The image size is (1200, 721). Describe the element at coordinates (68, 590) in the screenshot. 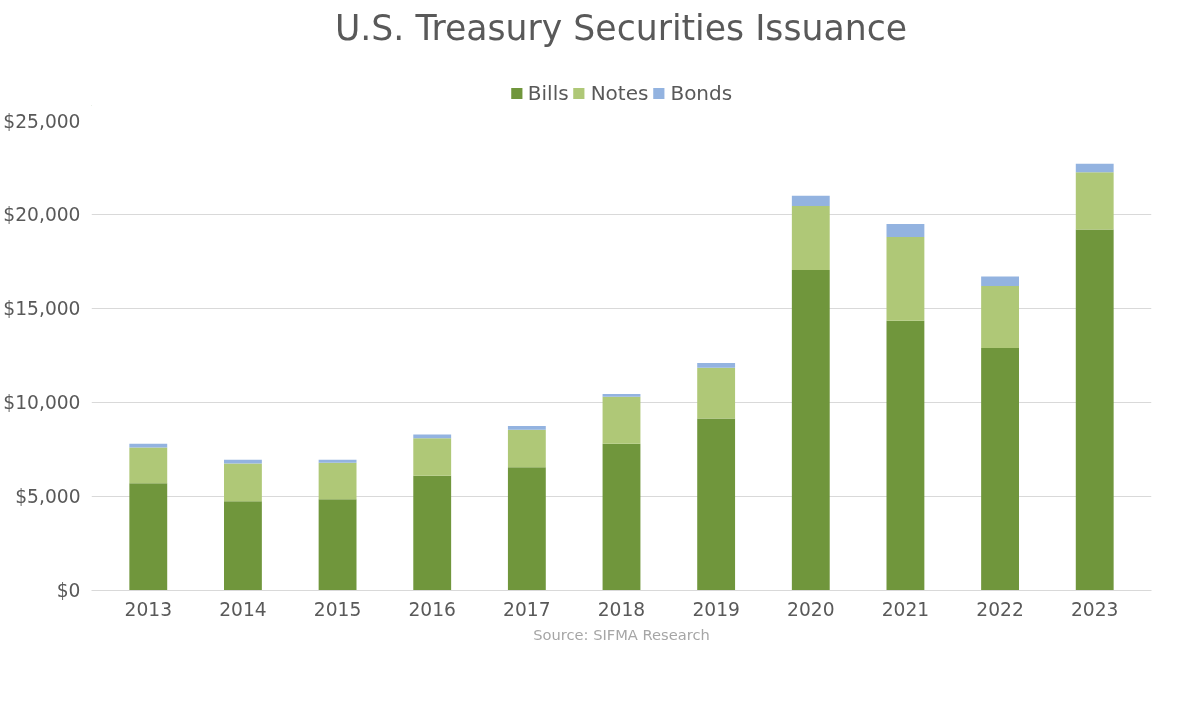

I see `y-tick-label: $0` at that location.